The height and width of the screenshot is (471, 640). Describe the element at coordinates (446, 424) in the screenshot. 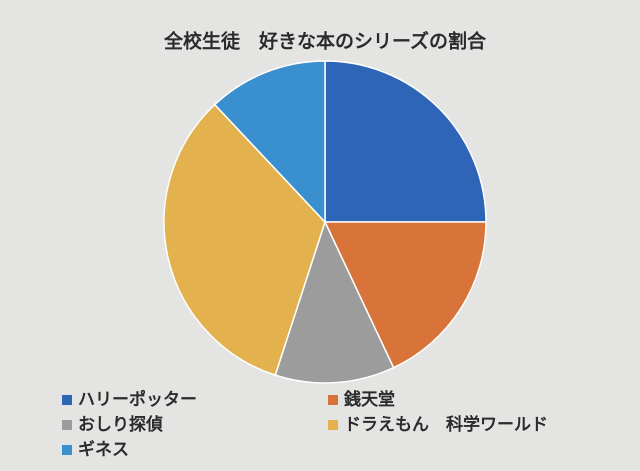

I see `legend-label: ドラえもん 科学ワールド` at that location.